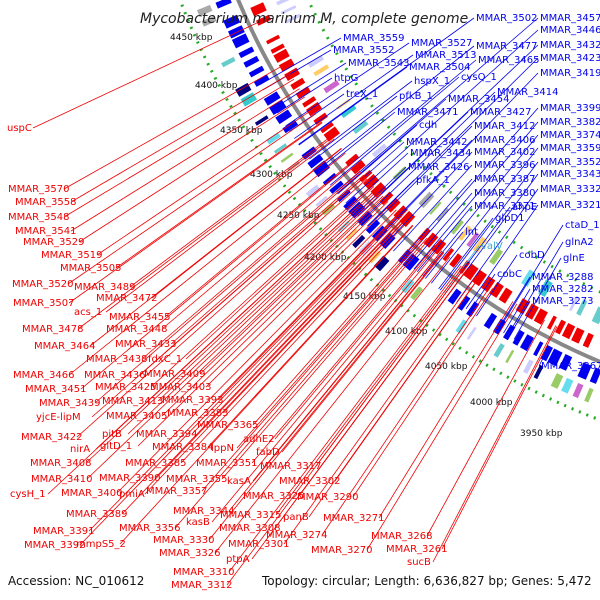  What do you see at coordinates (197, 479) in the screenshot?
I see `gene-label: MMAR_3355` at bounding box center [197, 479].